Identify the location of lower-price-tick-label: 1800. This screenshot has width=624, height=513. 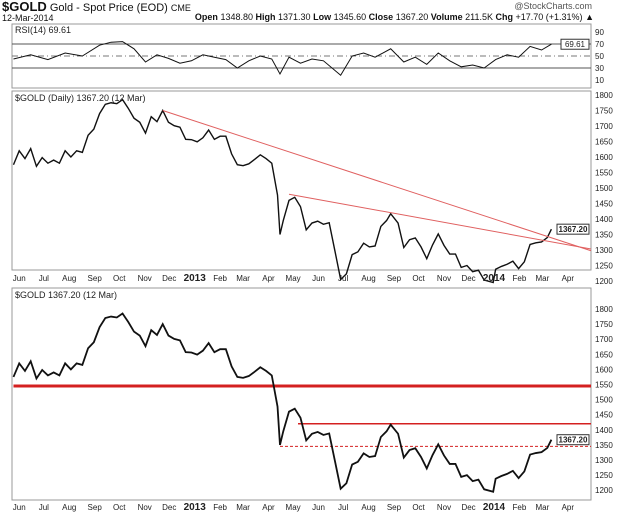
(604, 309).